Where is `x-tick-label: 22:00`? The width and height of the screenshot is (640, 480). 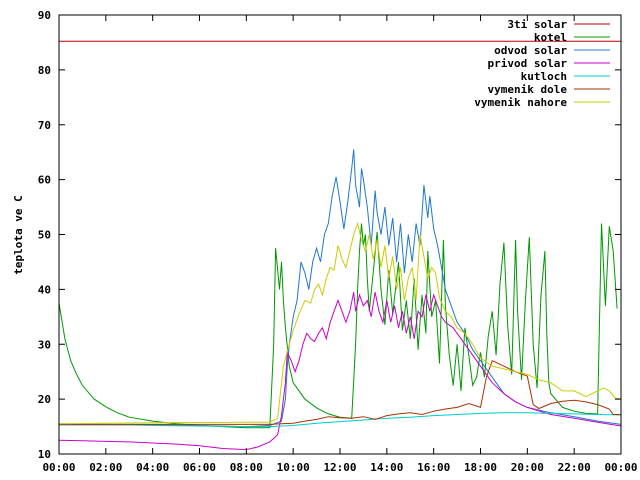
x-tick-label: 22:00 is located at coordinates (574, 467).